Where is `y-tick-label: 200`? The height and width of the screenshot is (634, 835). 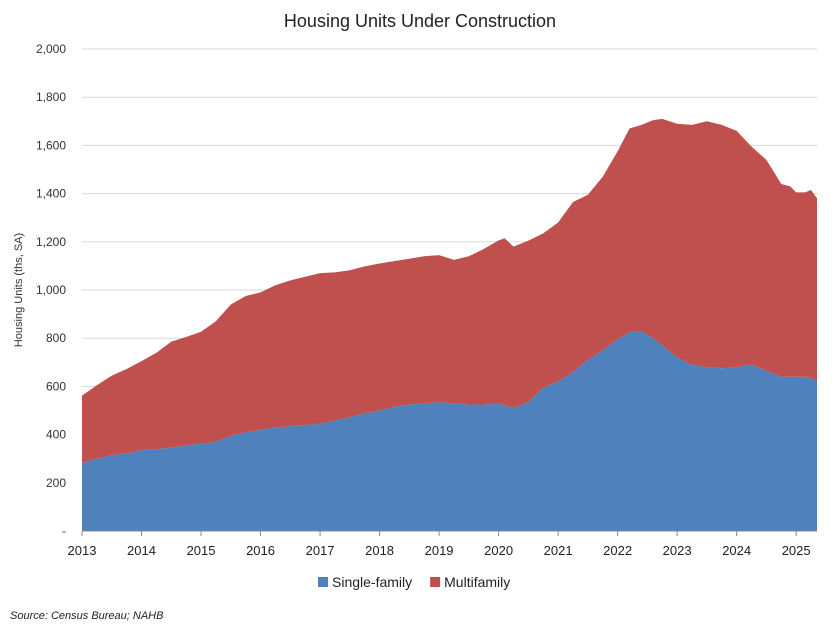
y-tick-label: 200 is located at coordinates (56, 483).